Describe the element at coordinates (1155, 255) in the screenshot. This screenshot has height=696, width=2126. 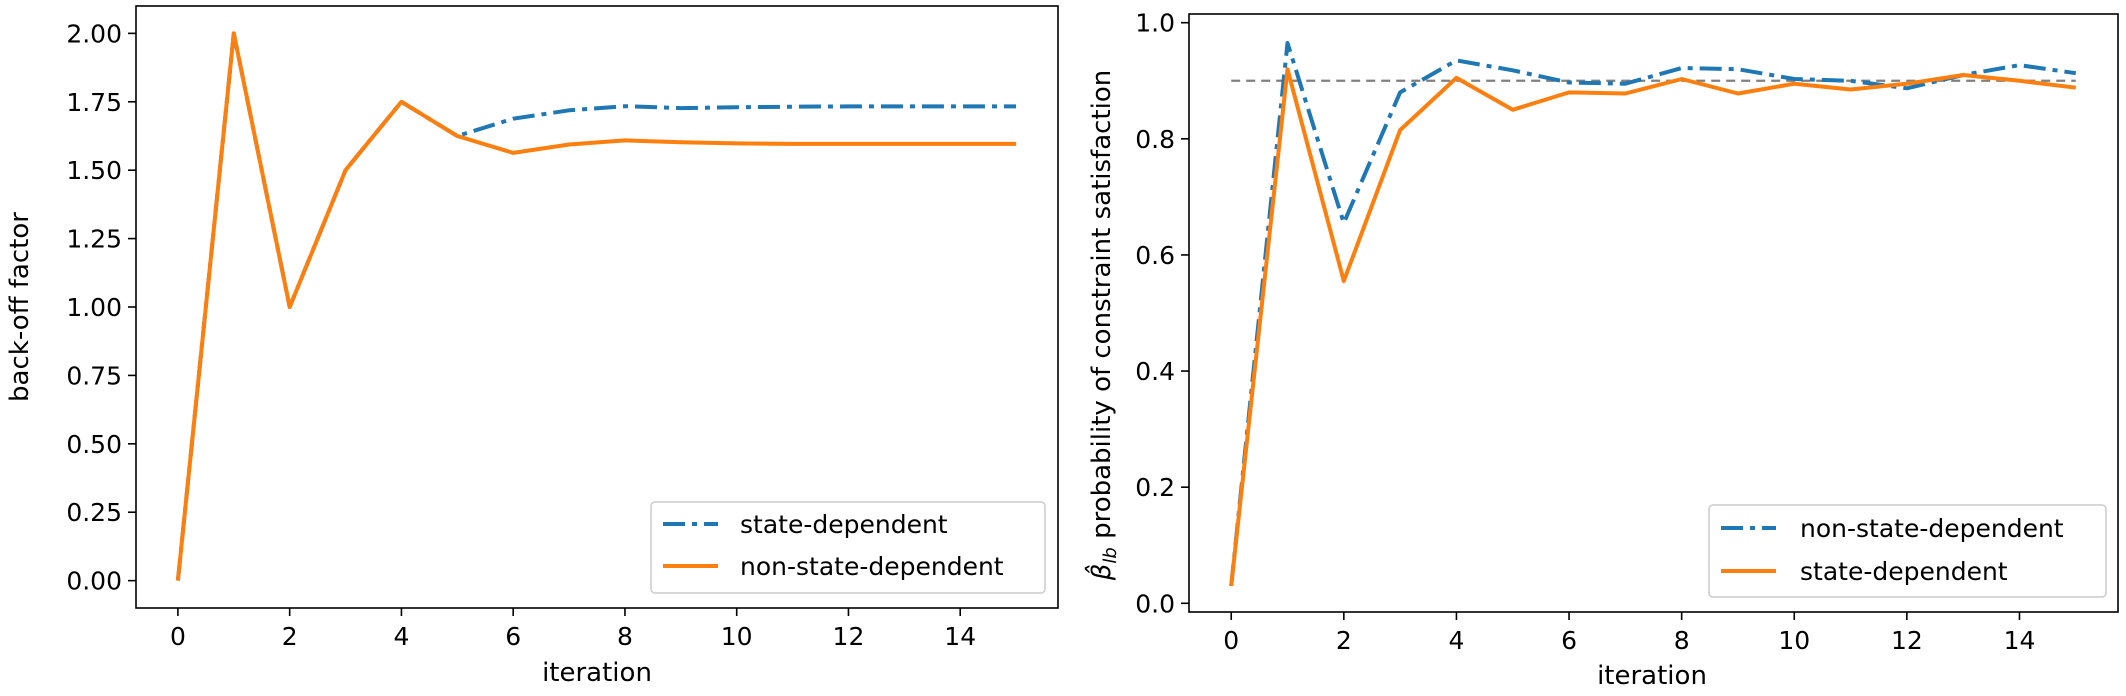
I see `y-tick-label: 0.6` at that location.